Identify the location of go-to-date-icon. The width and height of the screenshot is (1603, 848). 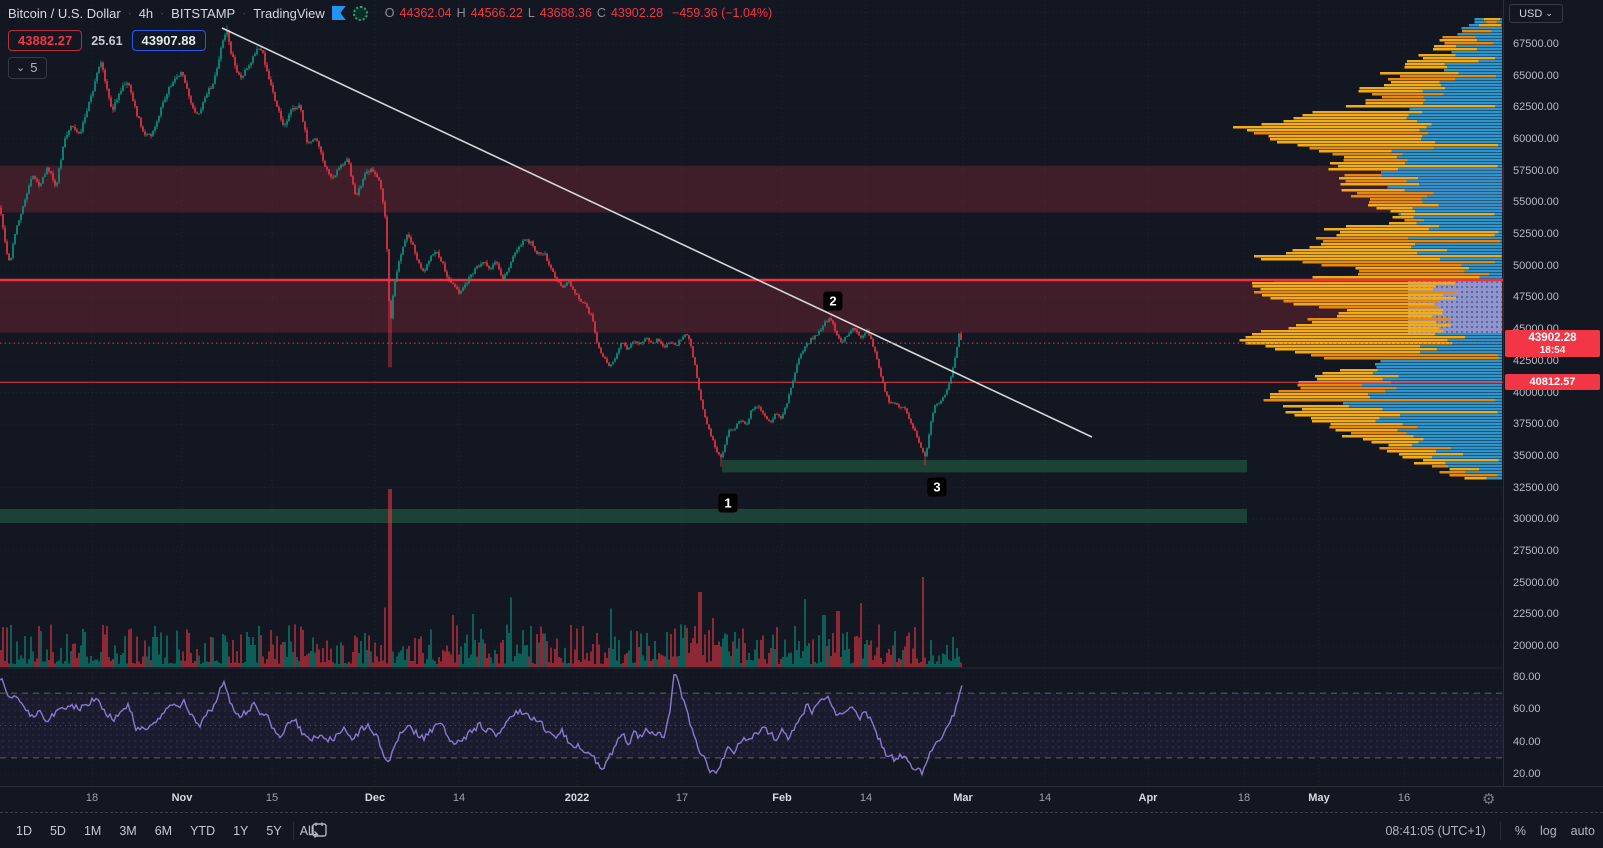
(318, 833).